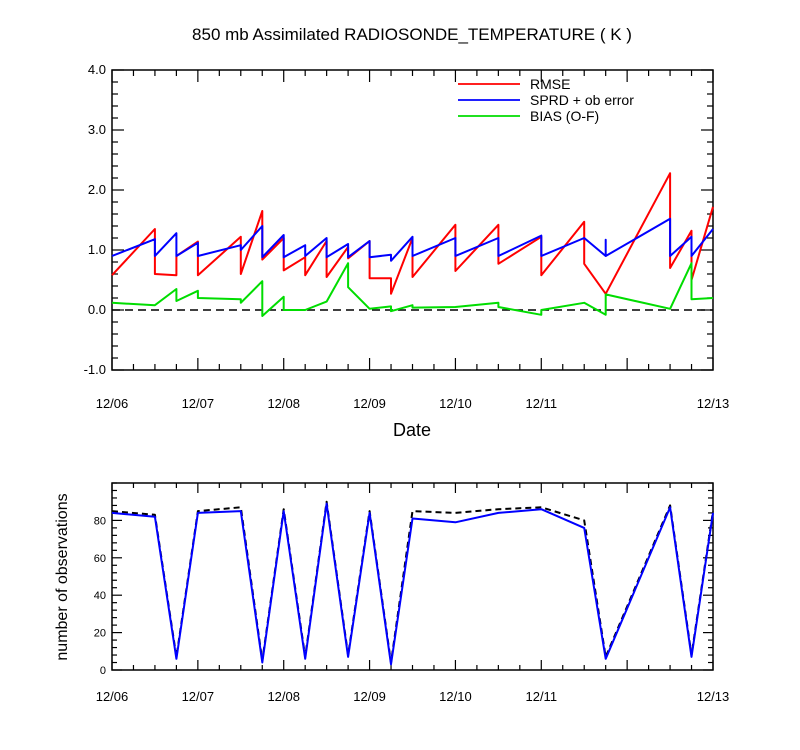  What do you see at coordinates (582, 100) in the screenshot?
I see `legend-label: SPRD + ob error` at bounding box center [582, 100].